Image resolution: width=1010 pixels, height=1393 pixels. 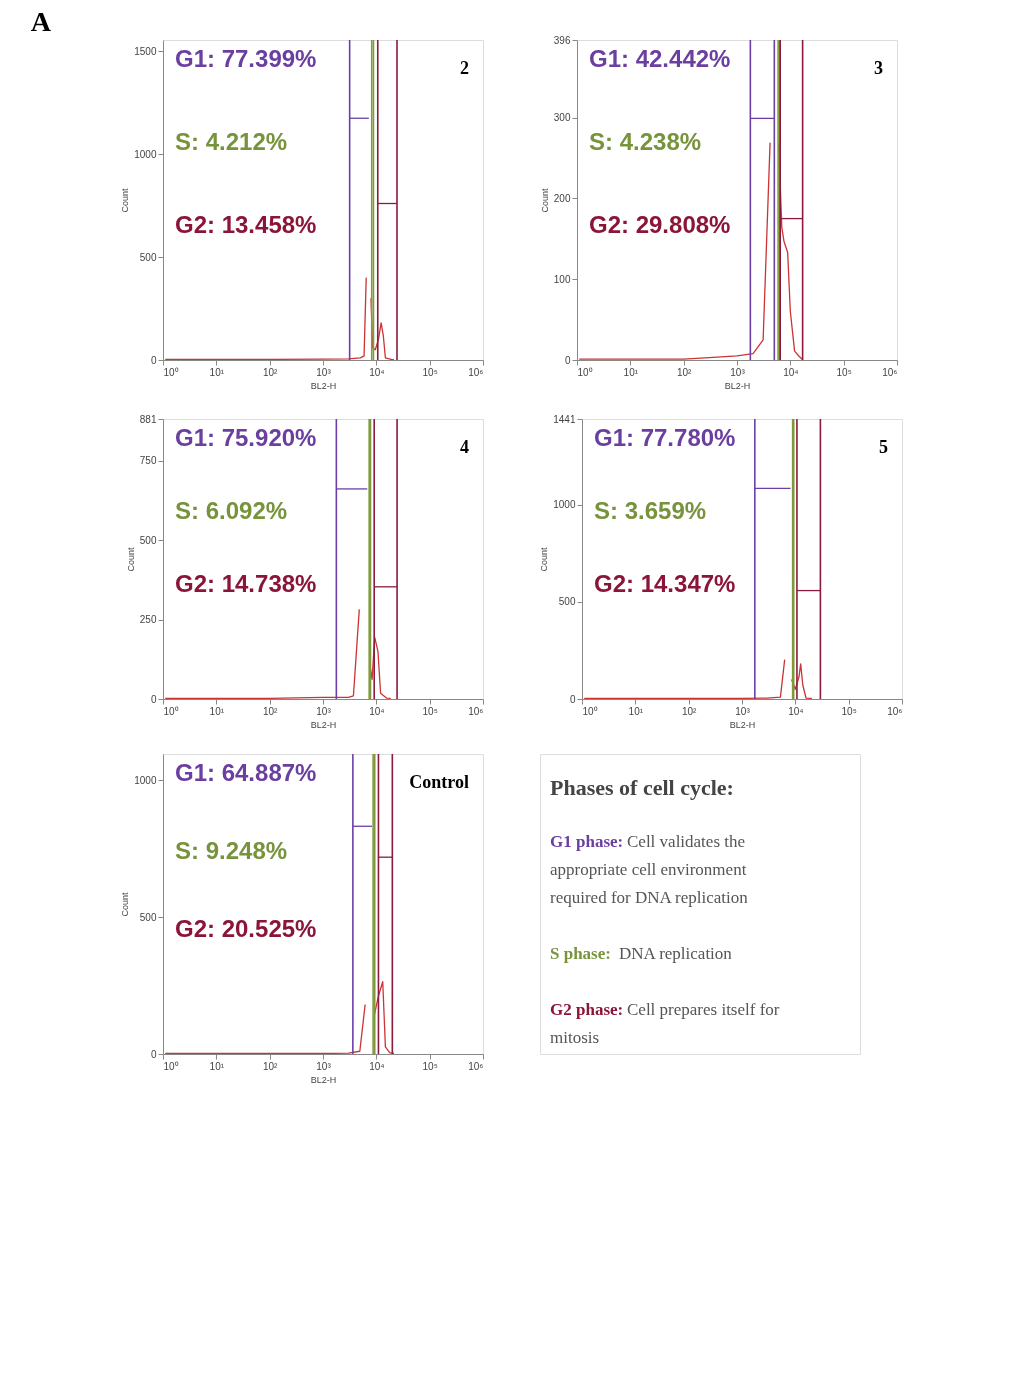 I want to click on annotation: S: 4.238%, so click(x=645, y=142).